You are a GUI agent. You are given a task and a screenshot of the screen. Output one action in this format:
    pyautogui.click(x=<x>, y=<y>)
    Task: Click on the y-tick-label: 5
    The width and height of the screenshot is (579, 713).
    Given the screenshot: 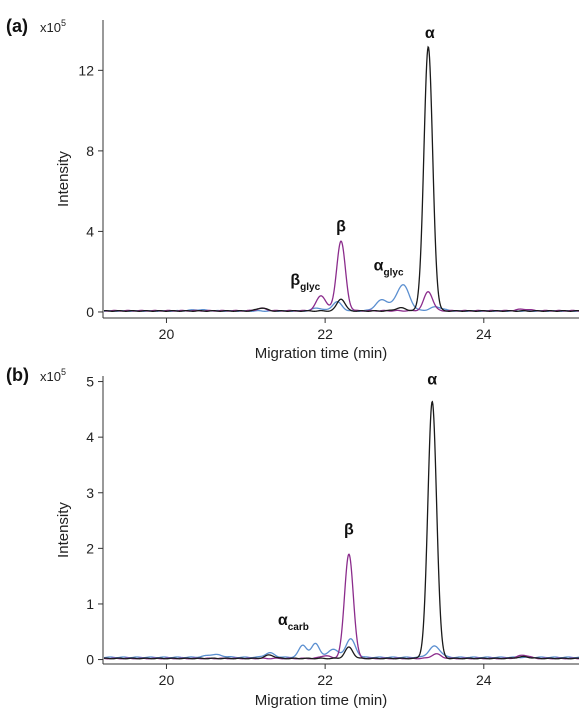 What is the action you would take?
    pyautogui.click(x=90, y=382)
    